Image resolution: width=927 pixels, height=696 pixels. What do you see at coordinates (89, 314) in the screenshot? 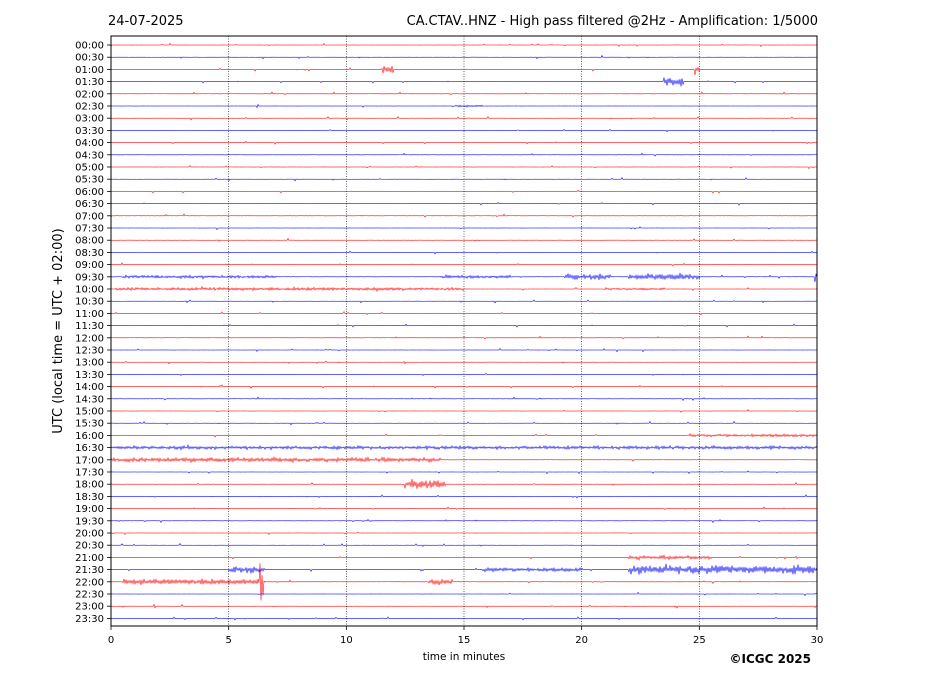
I see `y-tick-label: 11:00` at bounding box center [89, 314].